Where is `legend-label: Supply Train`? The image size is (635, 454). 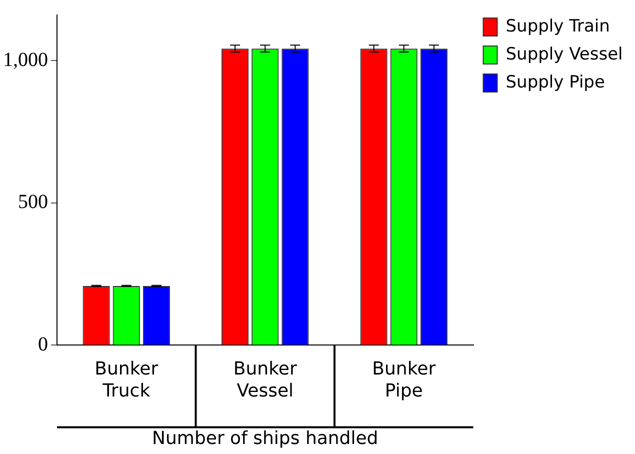
legend-label: Supply Train is located at coordinates (558, 26).